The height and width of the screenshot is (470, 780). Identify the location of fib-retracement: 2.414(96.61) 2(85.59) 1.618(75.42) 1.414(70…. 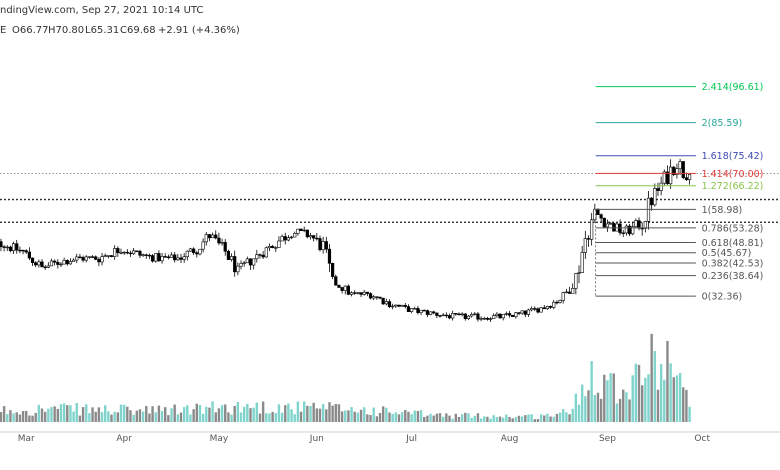
(679, 192).